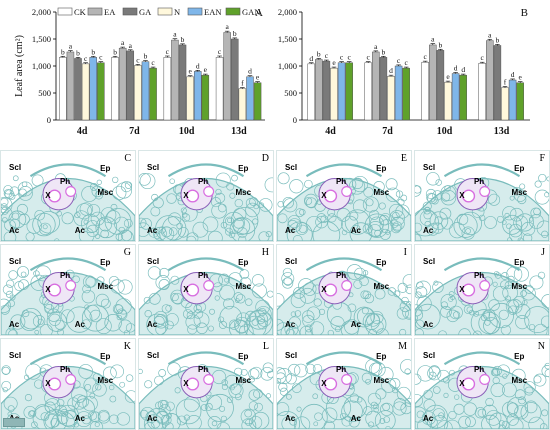 The height and width of the screenshot is (430, 550). I want to click on bar-n, so click(85, 92).